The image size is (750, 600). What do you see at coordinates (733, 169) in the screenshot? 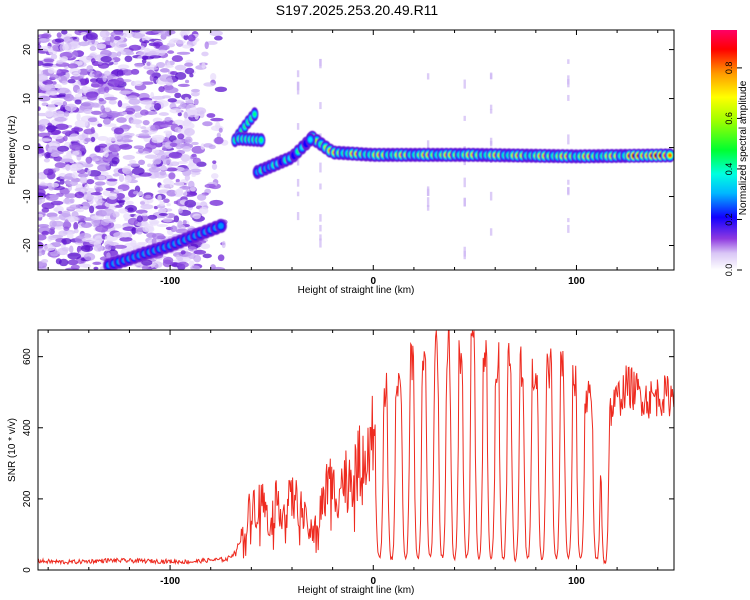
I see `colorbar-ticks: 0.0 0.2 0.4 0.6 0.8` at bounding box center [733, 169].